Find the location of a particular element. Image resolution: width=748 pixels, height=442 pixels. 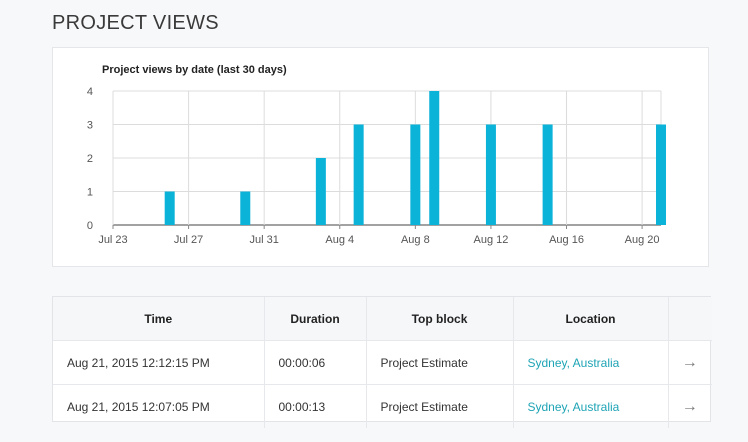

y-tick-label: 4 is located at coordinates (90, 92).